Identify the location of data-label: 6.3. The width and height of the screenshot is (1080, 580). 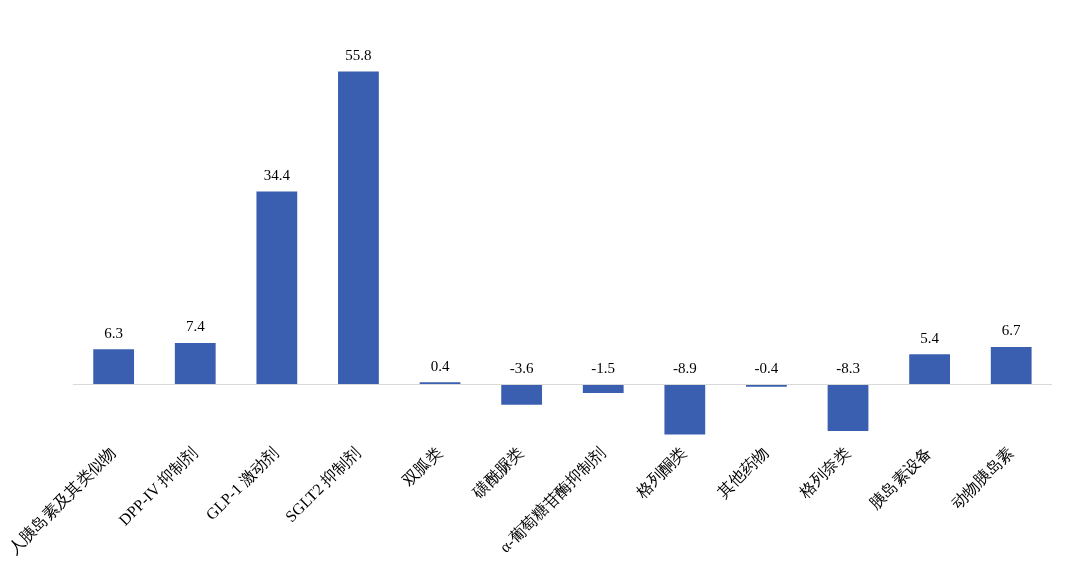
(114, 332).